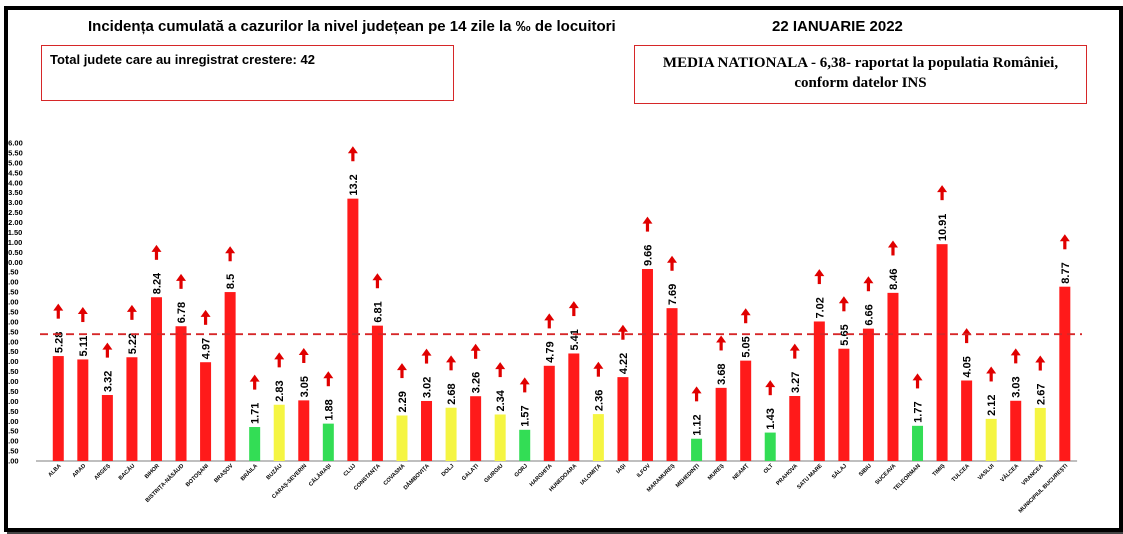 The image size is (1123, 534). I want to click on y-tick-label: 2.00, so click(11, 421).